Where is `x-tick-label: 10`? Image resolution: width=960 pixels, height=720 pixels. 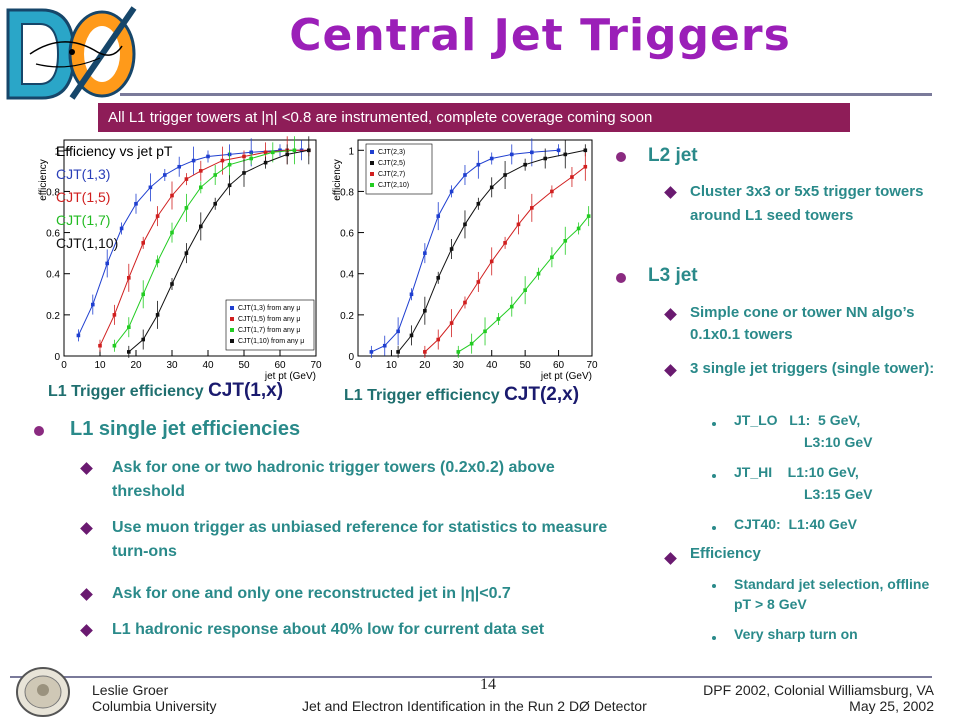 x-tick-label: 10 is located at coordinates (392, 365).